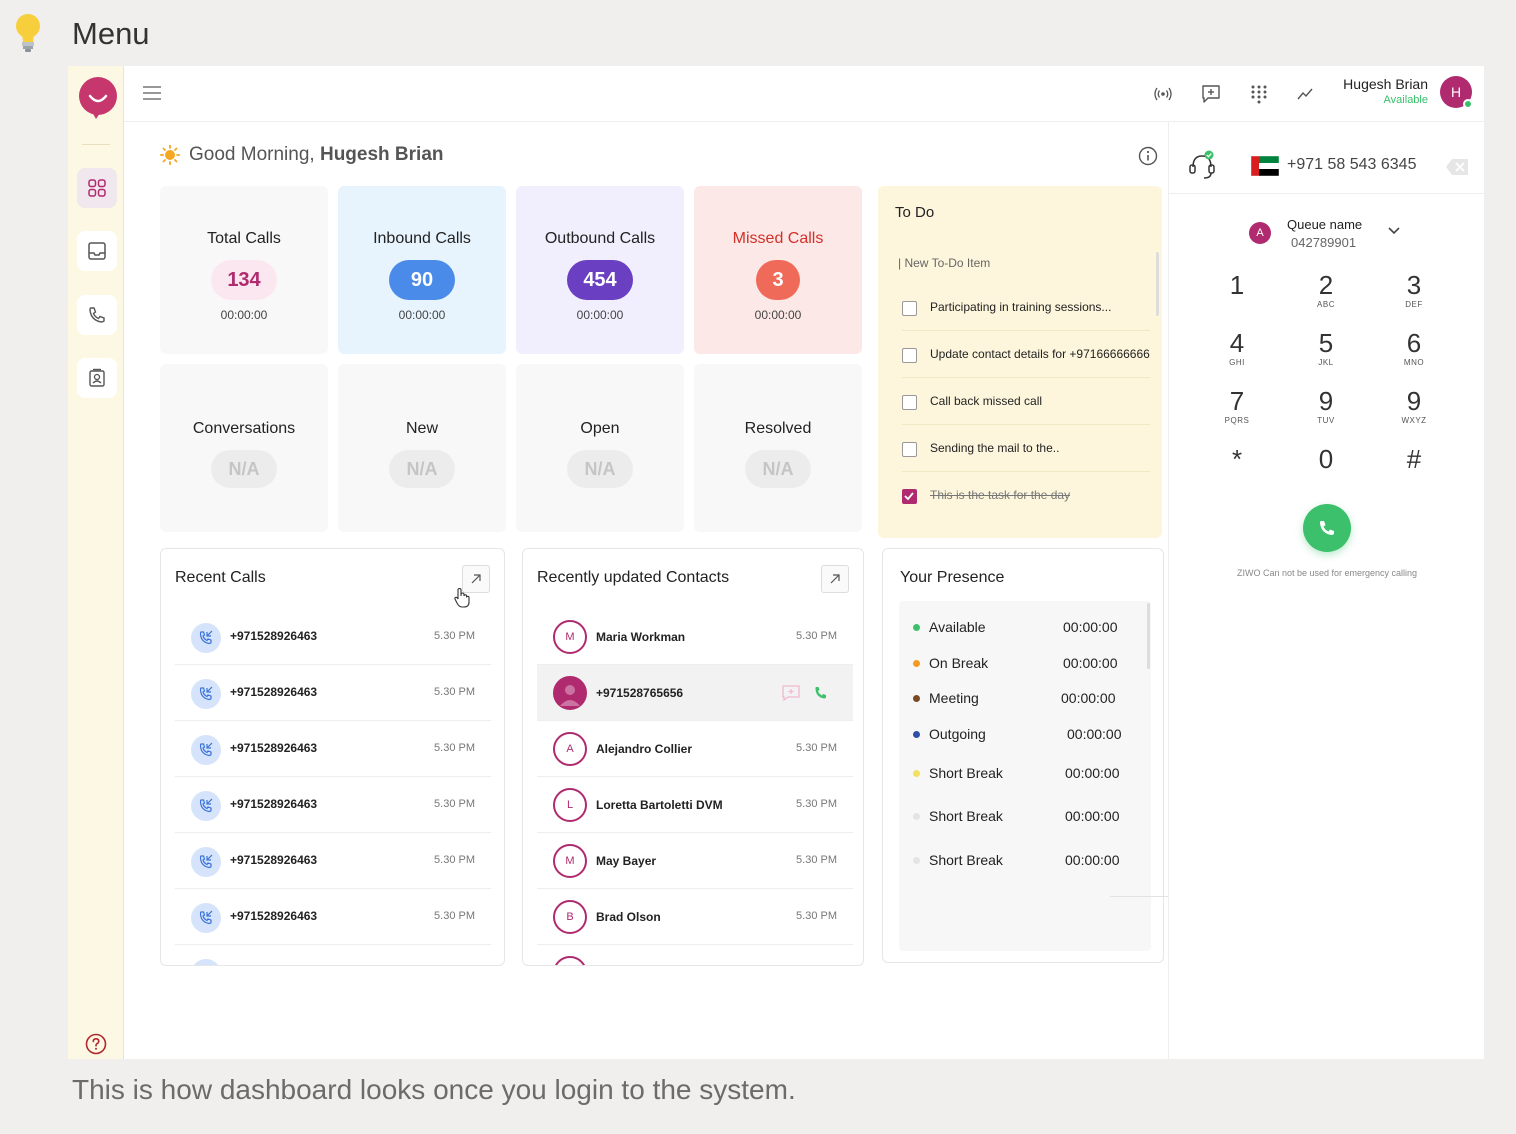 The height and width of the screenshot is (1134, 1516). I want to click on stat-inbound-calls: Inbound Calls 90 00:00:00, so click(422, 270).